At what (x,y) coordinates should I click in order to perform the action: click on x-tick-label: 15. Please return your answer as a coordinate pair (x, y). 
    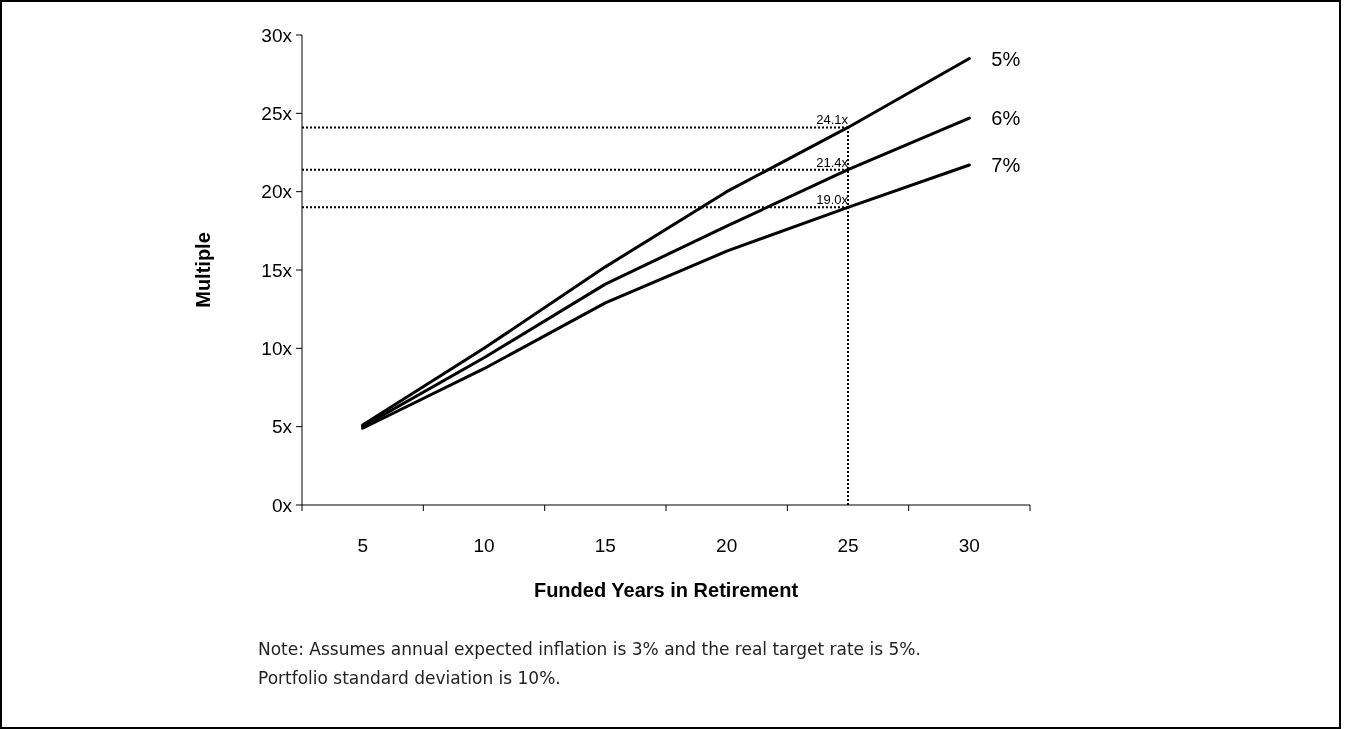
    Looking at the image, I should click on (605, 545).